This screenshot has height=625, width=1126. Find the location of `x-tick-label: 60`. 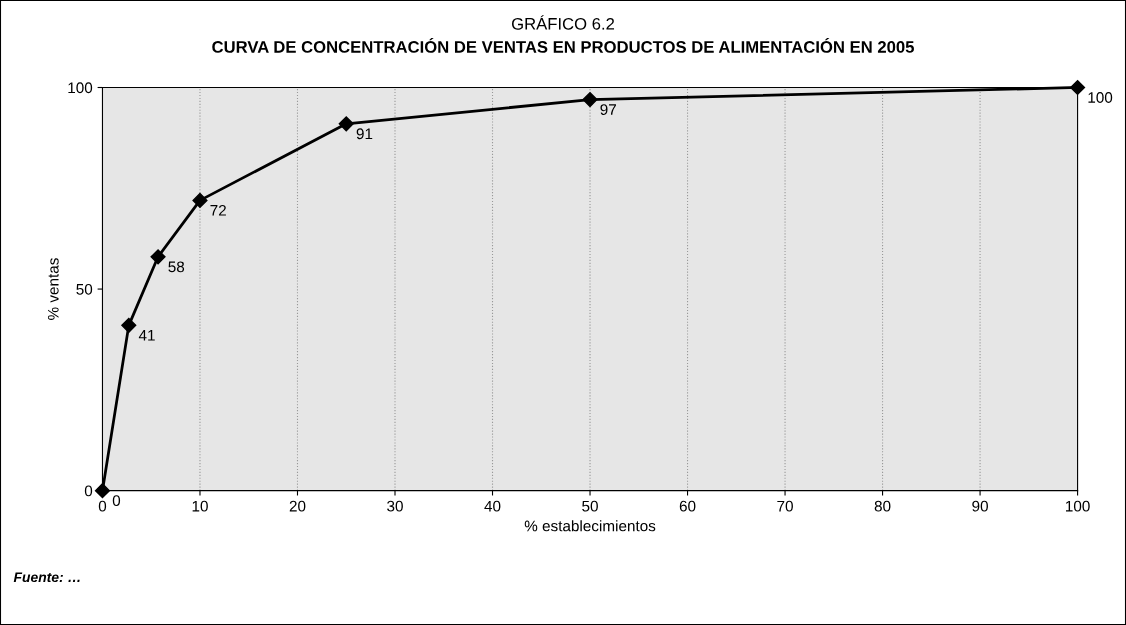

x-tick-label: 60 is located at coordinates (687, 506).